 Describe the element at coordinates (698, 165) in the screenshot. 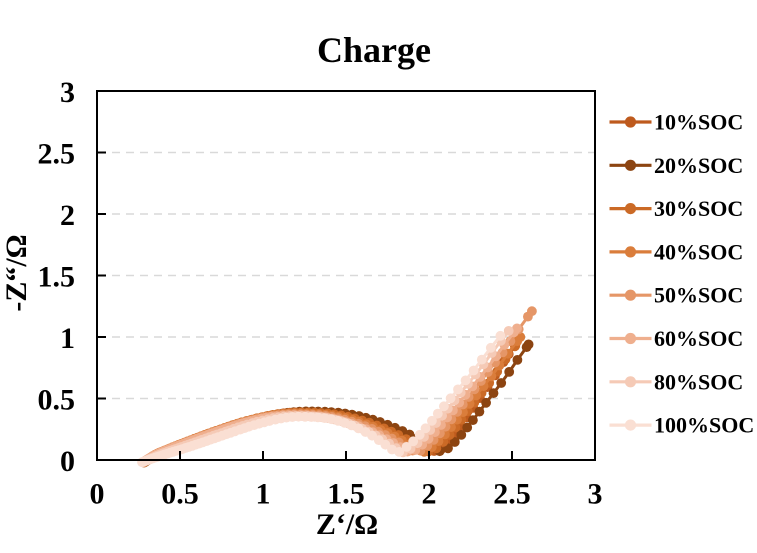

I see `svg-text: 20%SOC` at that location.